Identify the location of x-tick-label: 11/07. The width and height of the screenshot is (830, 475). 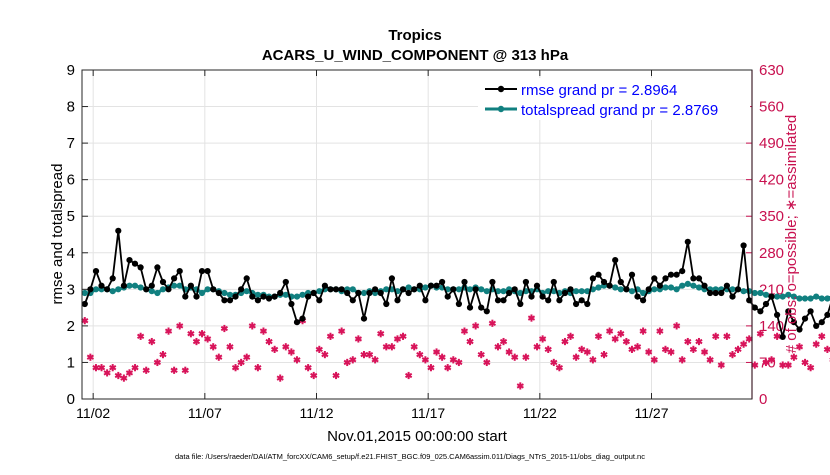
(205, 413).